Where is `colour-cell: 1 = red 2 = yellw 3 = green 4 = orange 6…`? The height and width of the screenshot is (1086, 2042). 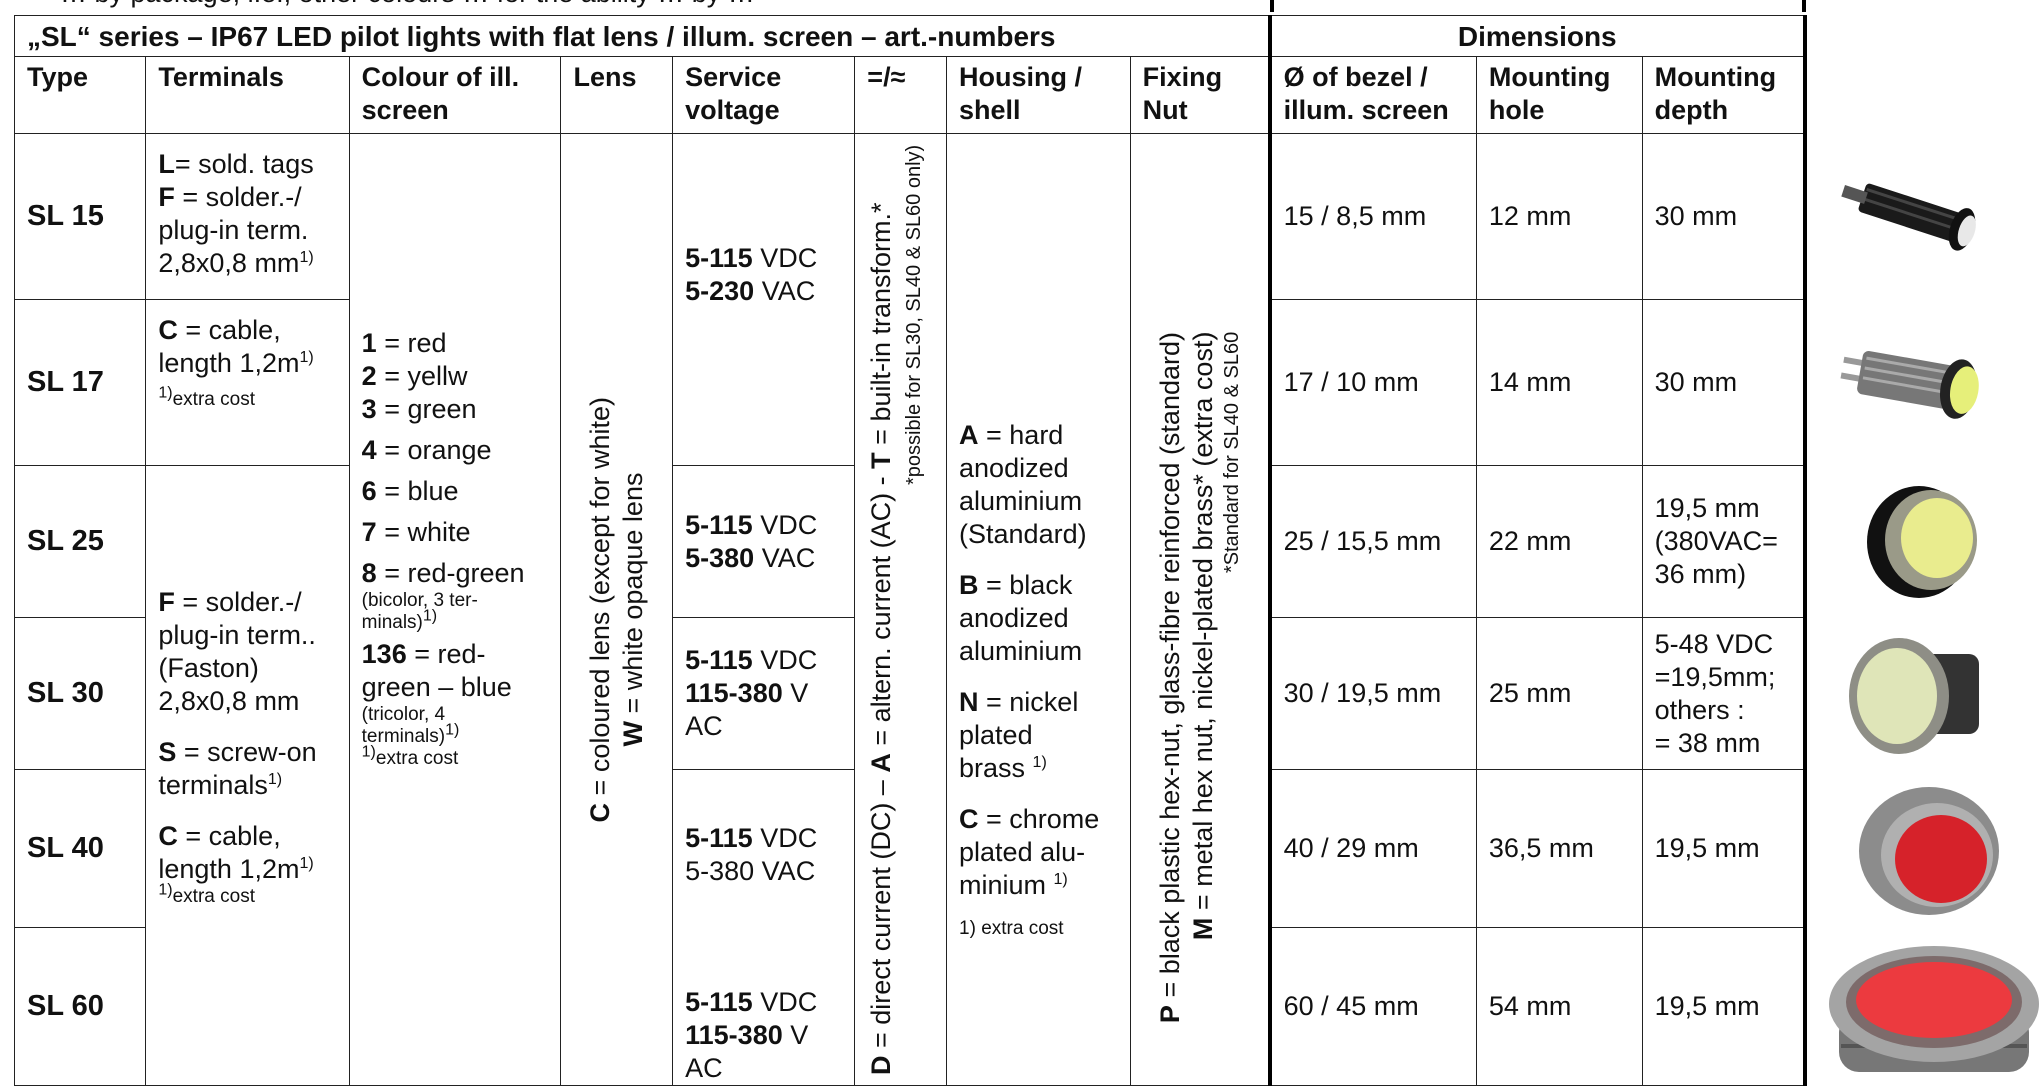
colour-cell: 1 = red 2 = yellw 3 = green 4 = orange 6… is located at coordinates (455, 609).